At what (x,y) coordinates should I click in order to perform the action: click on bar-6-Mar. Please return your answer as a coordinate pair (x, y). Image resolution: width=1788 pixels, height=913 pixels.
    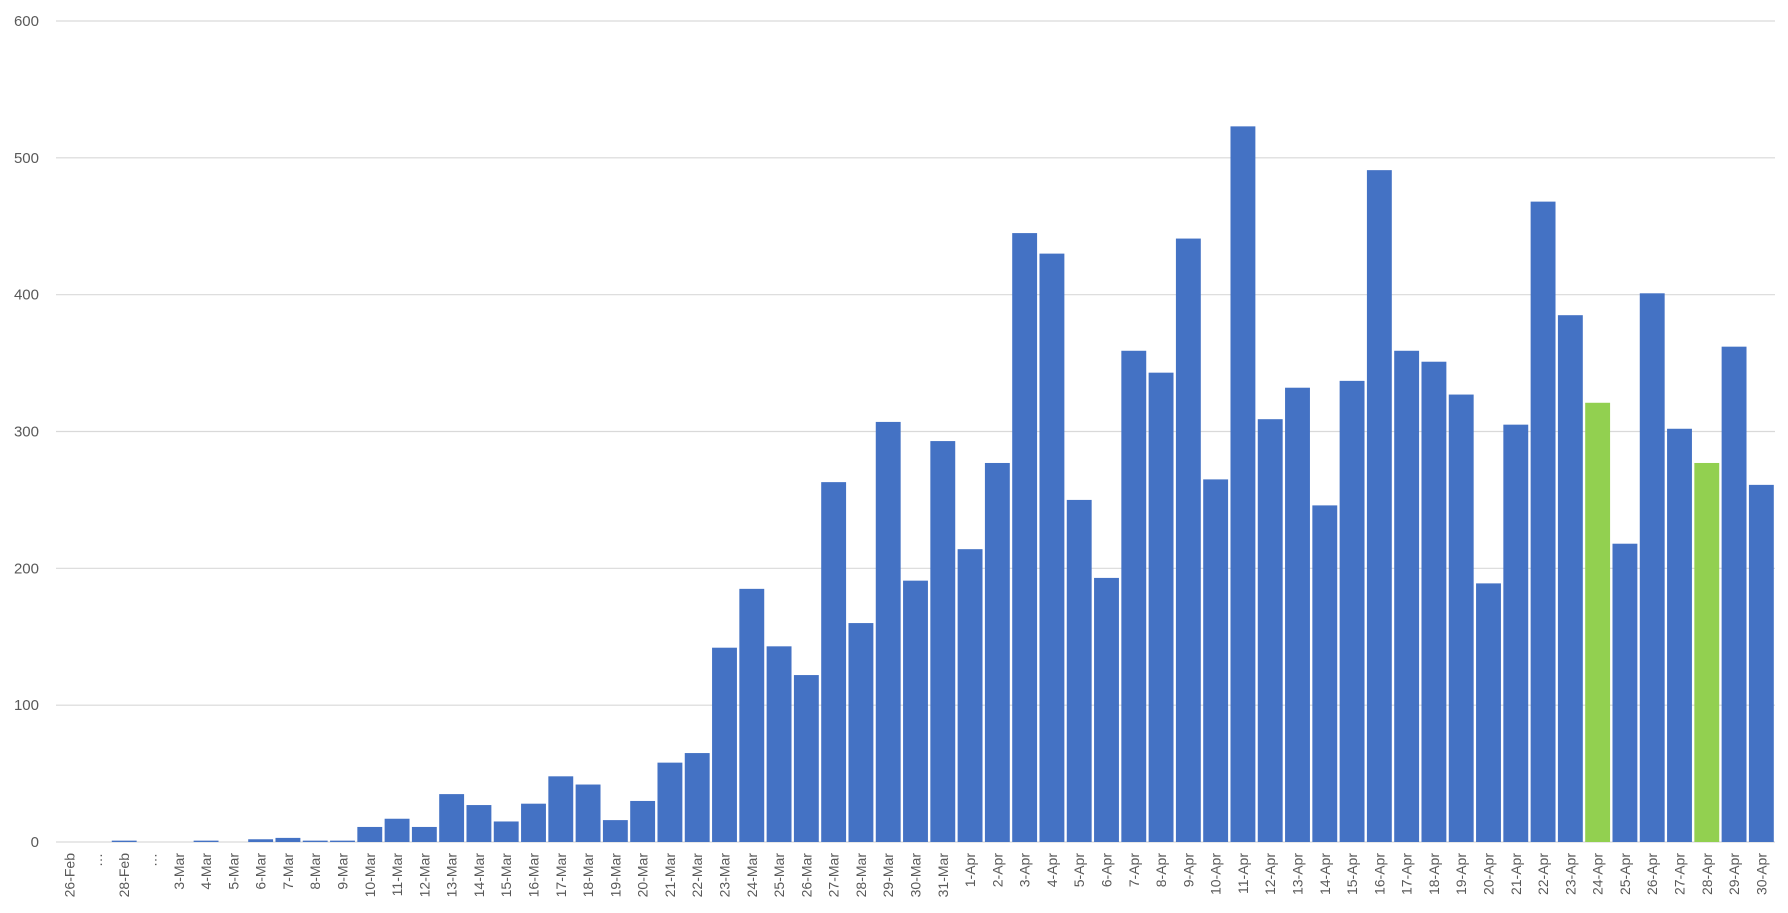
    Looking at the image, I should click on (261, 840).